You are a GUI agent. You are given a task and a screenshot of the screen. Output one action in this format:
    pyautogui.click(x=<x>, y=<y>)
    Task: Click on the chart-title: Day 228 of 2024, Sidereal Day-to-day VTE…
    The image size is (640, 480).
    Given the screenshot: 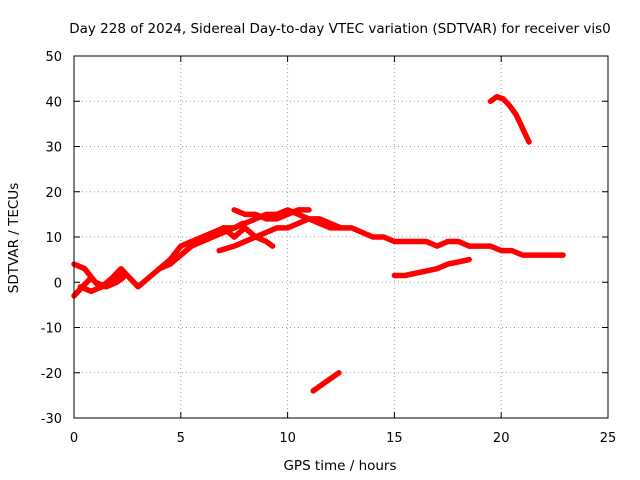 What is the action you would take?
    pyautogui.click(x=340, y=29)
    